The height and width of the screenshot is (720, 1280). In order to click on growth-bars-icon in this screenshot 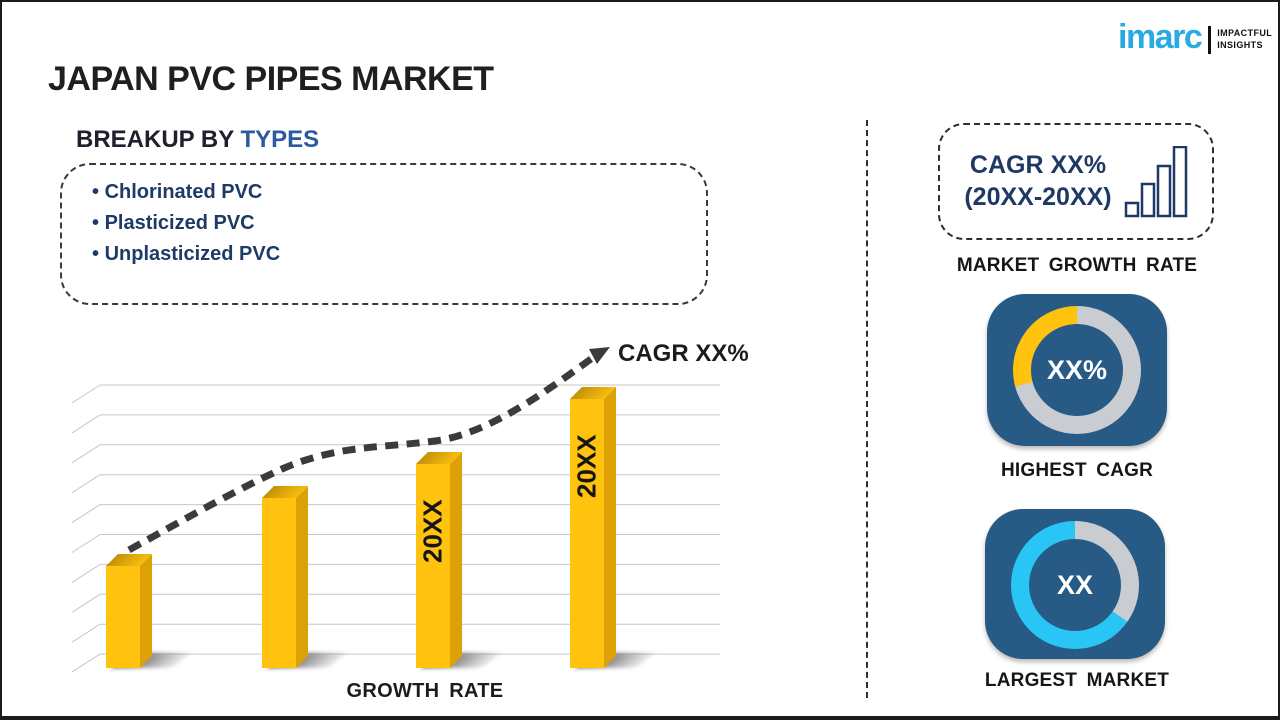, I will do `click(1155, 181)`.